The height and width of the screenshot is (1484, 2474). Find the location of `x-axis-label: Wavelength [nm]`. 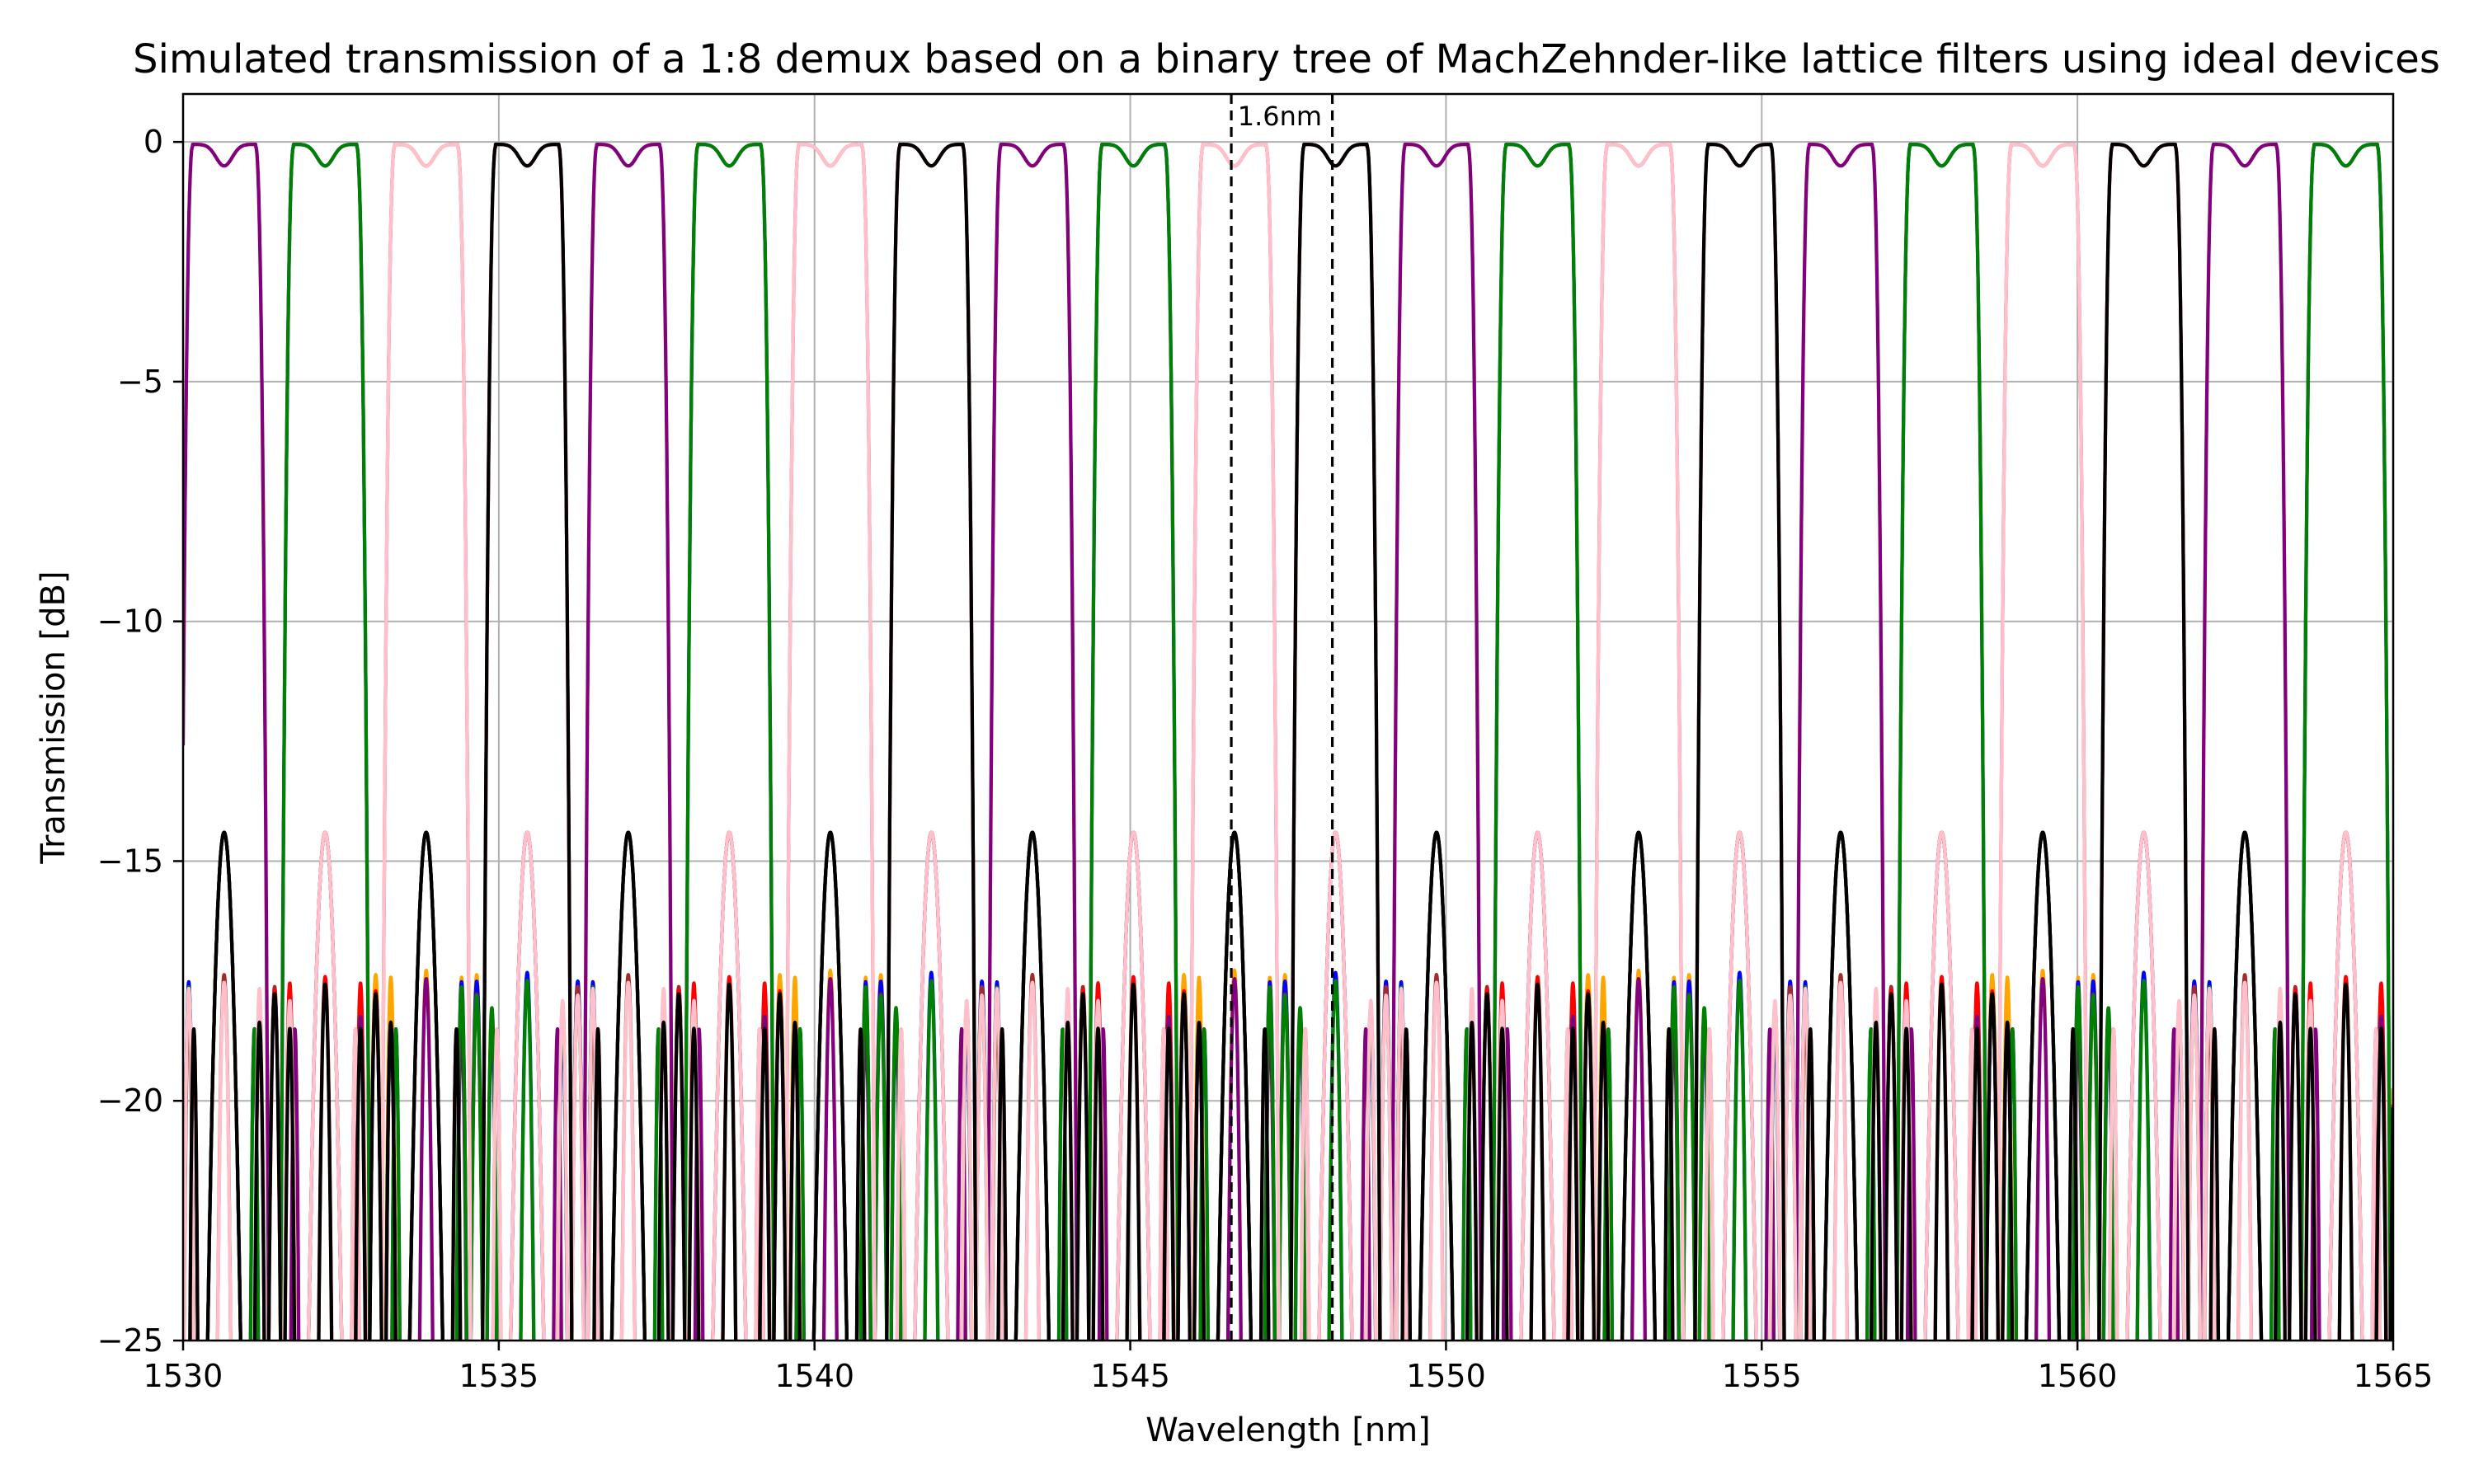

x-axis-label: Wavelength [nm] is located at coordinates (1288, 1430).